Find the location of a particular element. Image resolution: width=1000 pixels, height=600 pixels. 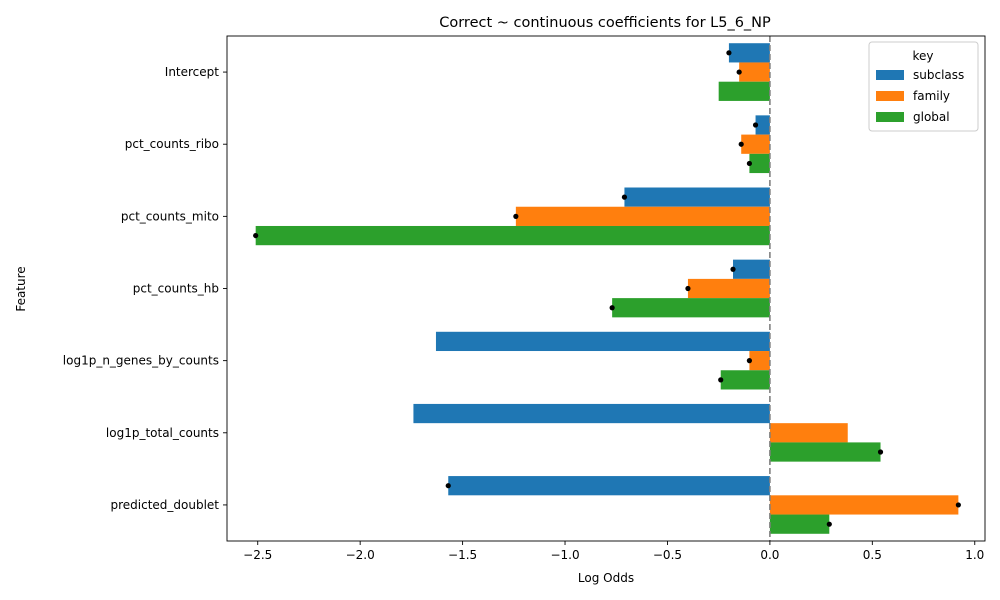

point-global-log1p_n_genes_by_counts is located at coordinates (721, 380).